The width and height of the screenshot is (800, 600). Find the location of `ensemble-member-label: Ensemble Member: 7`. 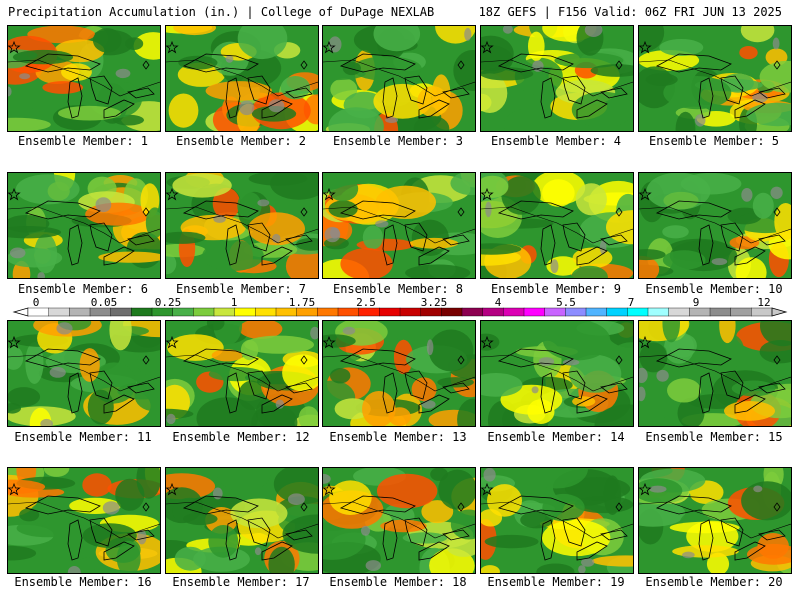

ensemble-member-label: Ensemble Member: 7 is located at coordinates (241, 289).